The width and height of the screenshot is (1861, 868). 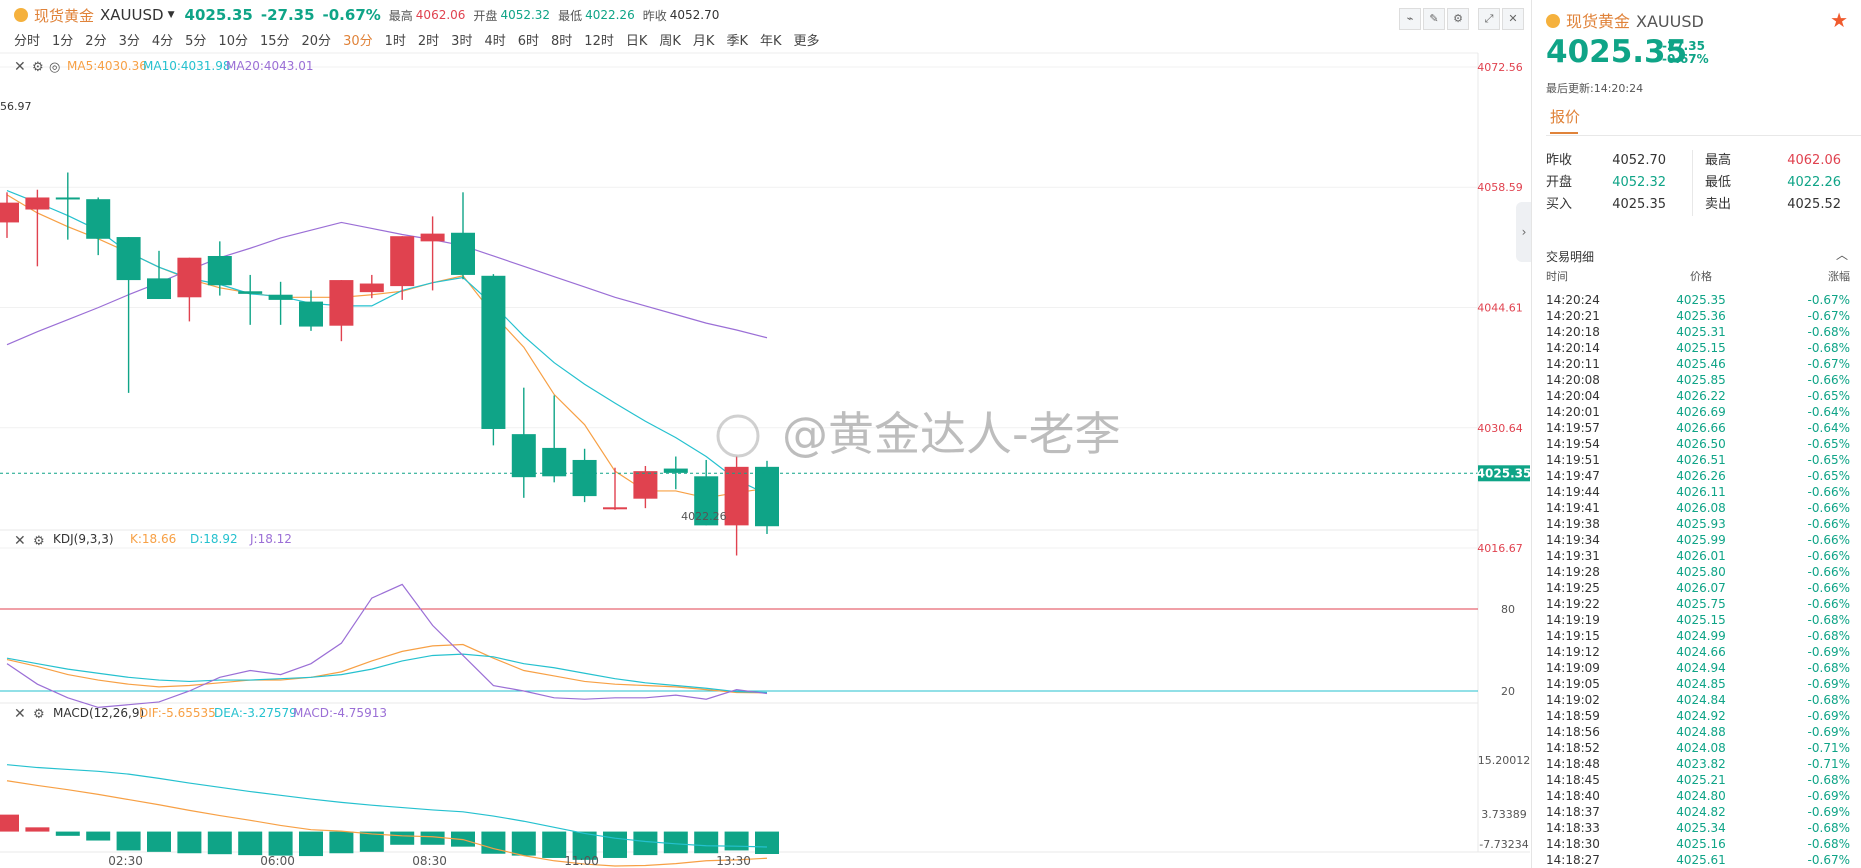 What do you see at coordinates (63, 41) in the screenshot?
I see `period-tab: 1分` at bounding box center [63, 41].